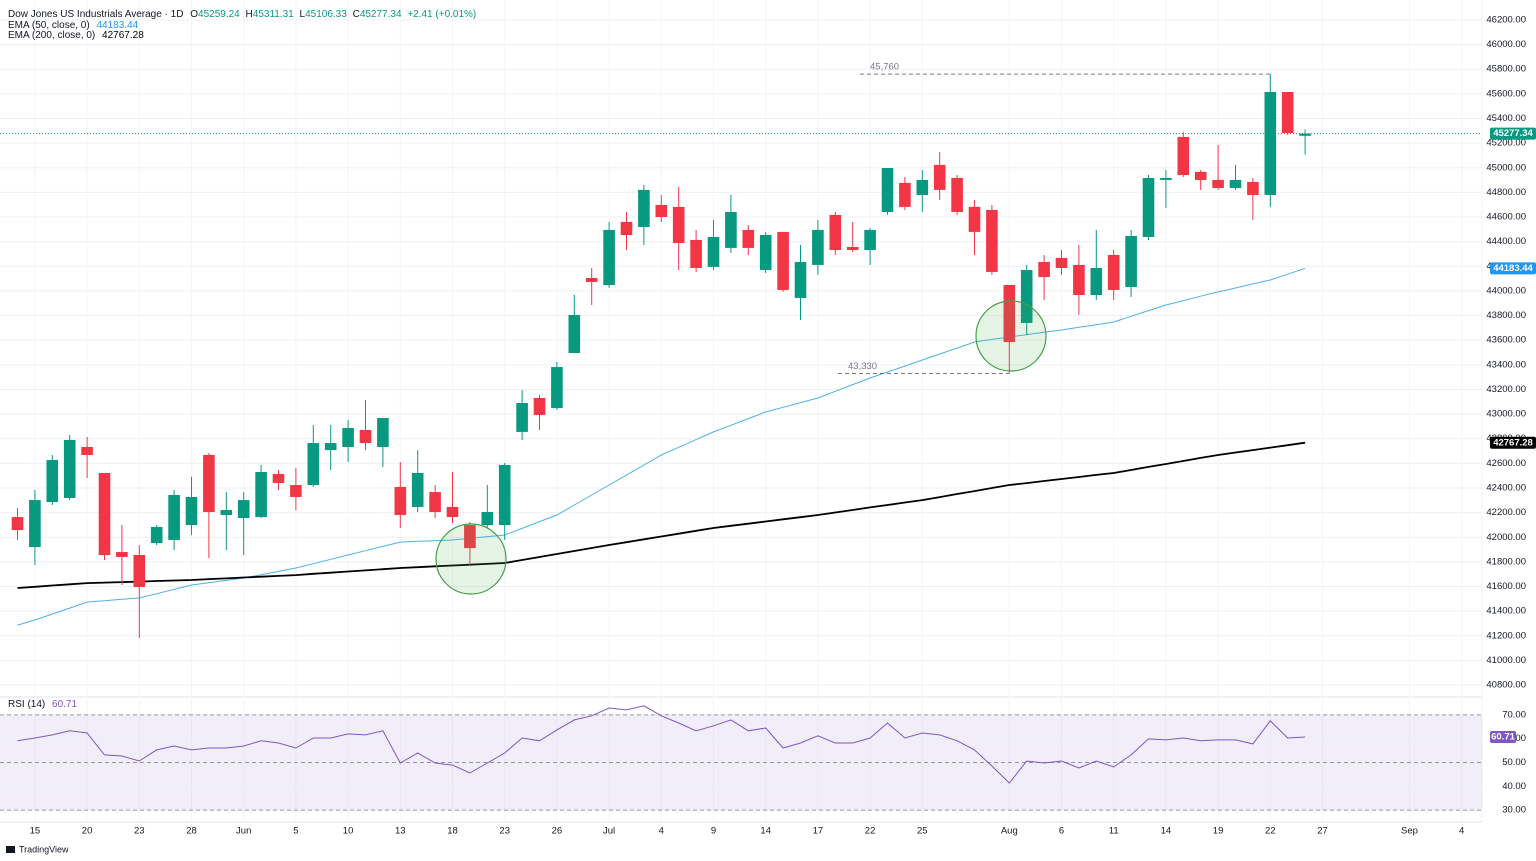 The width and height of the screenshot is (1536, 861). I want to click on x-tick-label: 19, so click(1218, 831).